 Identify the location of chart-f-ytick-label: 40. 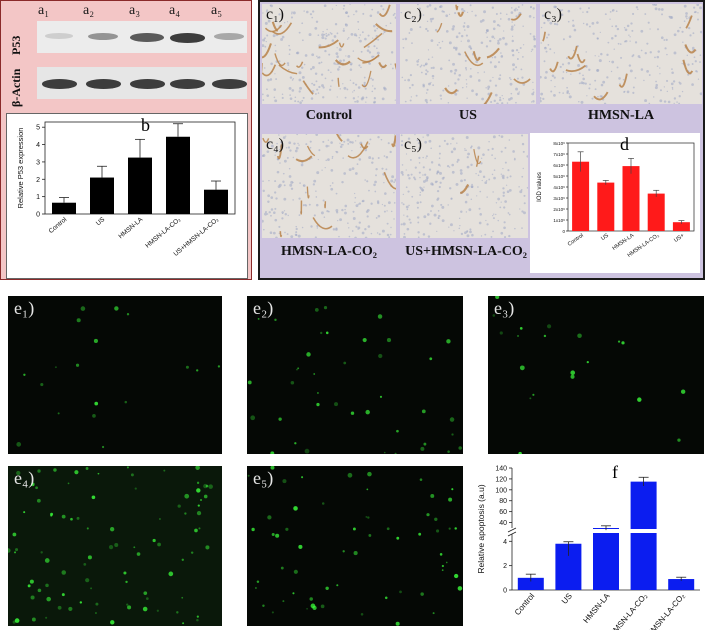
(503, 523).